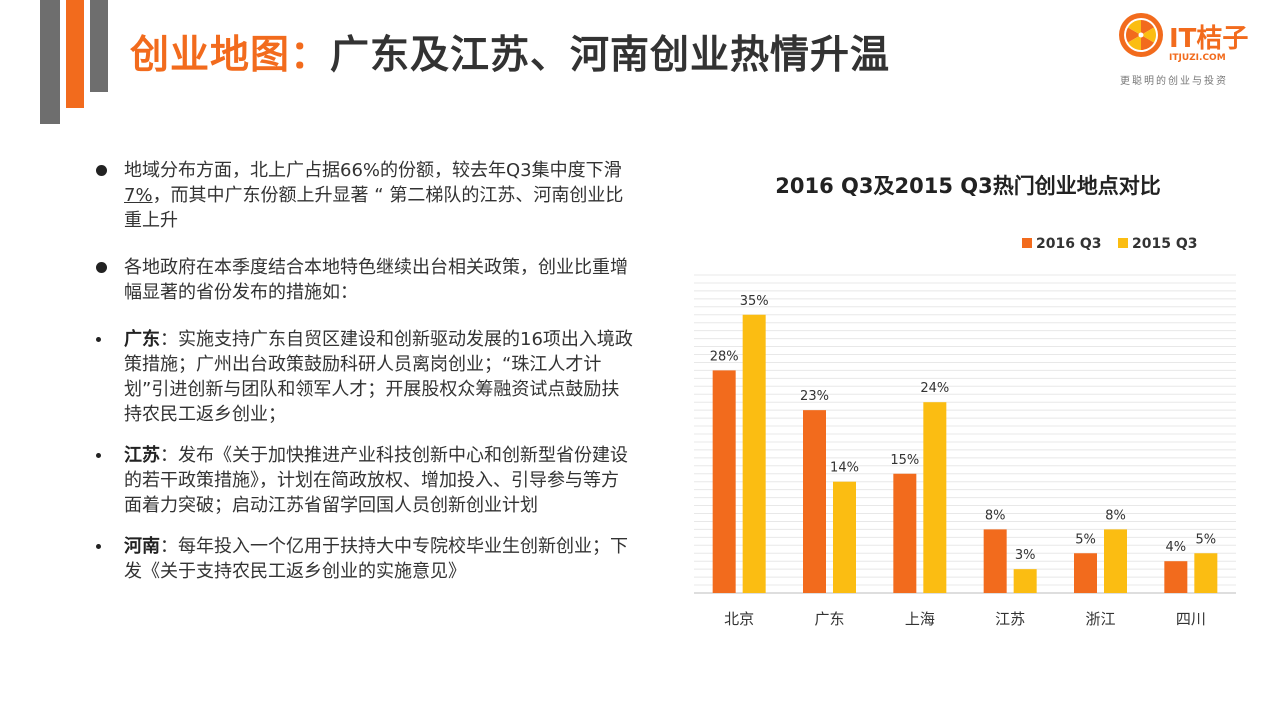 The width and height of the screenshot is (1280, 720). I want to click on data-label: 15%, so click(904, 460).